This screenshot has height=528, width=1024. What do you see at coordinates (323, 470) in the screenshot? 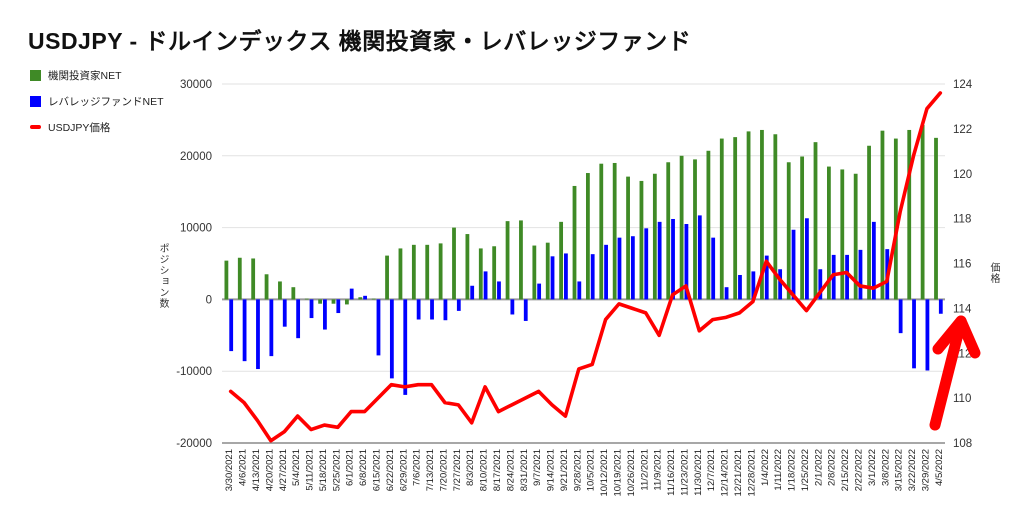
I see `x-axis-date-label: 5/18/2021` at bounding box center [323, 470].